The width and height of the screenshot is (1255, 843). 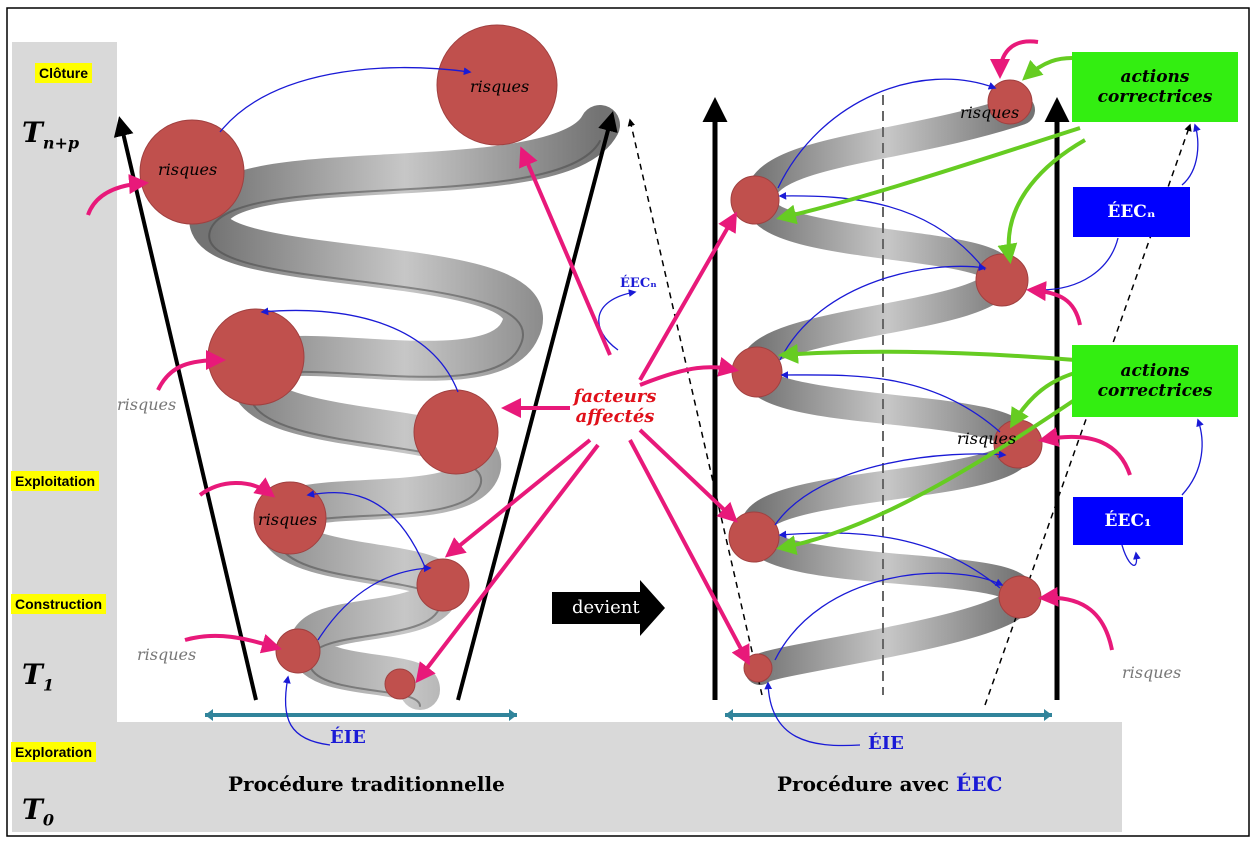 I want to click on devient-label: devient, so click(x=606, y=607).